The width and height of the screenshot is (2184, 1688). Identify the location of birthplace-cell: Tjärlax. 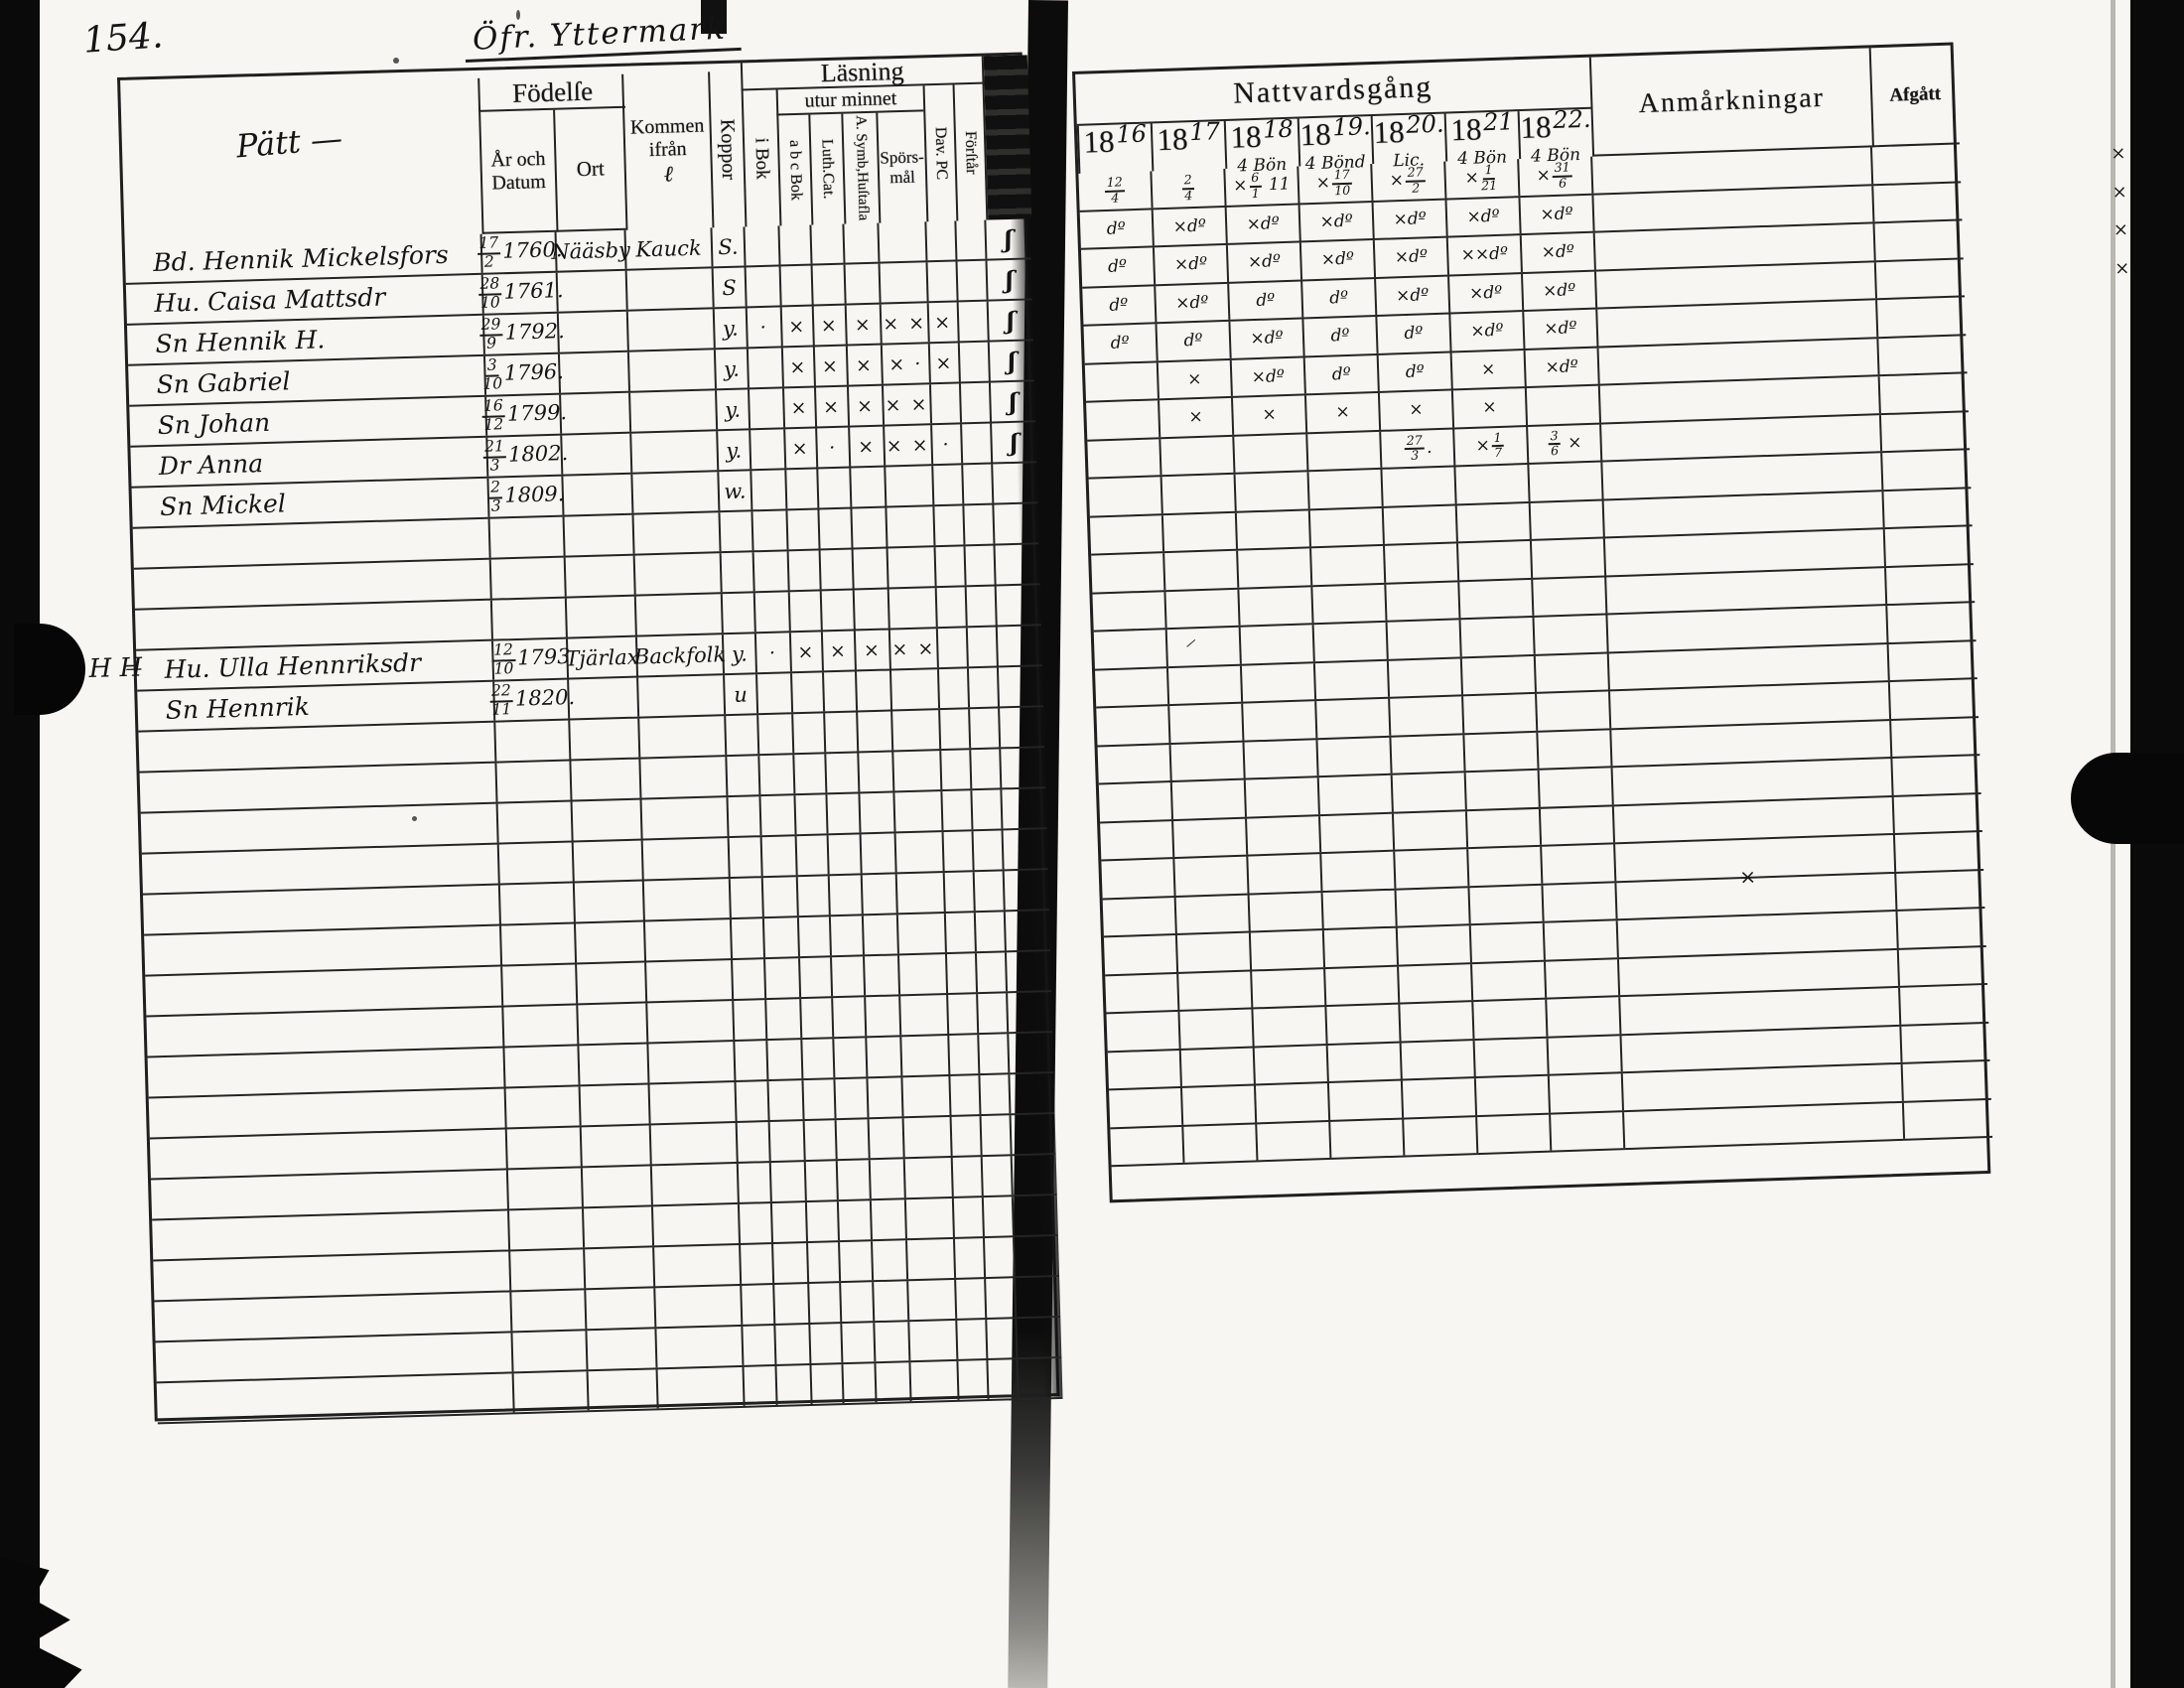
(602, 657).